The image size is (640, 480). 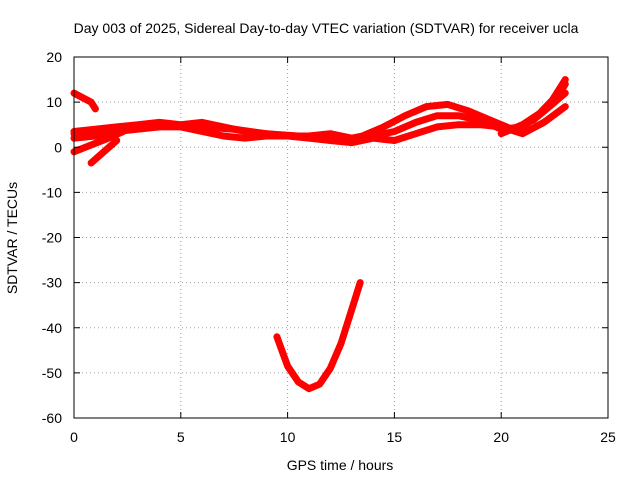 I want to click on y-tick-label: -10, so click(x=52, y=192).